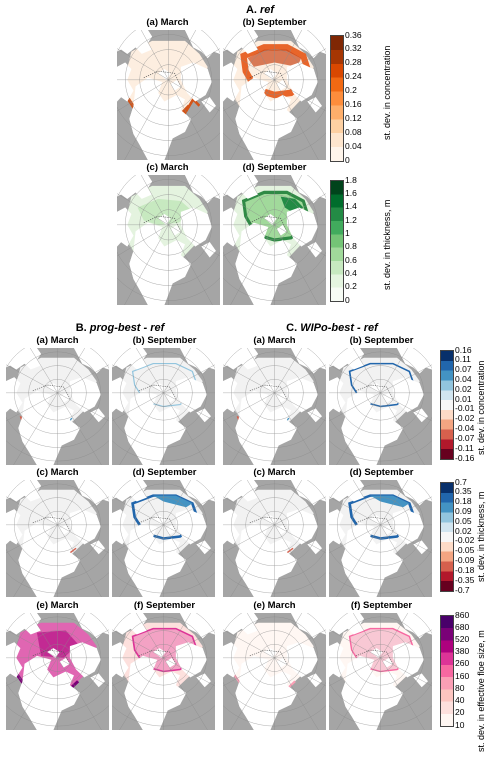  I want to click on map-b-conc-september, so click(163, 406).